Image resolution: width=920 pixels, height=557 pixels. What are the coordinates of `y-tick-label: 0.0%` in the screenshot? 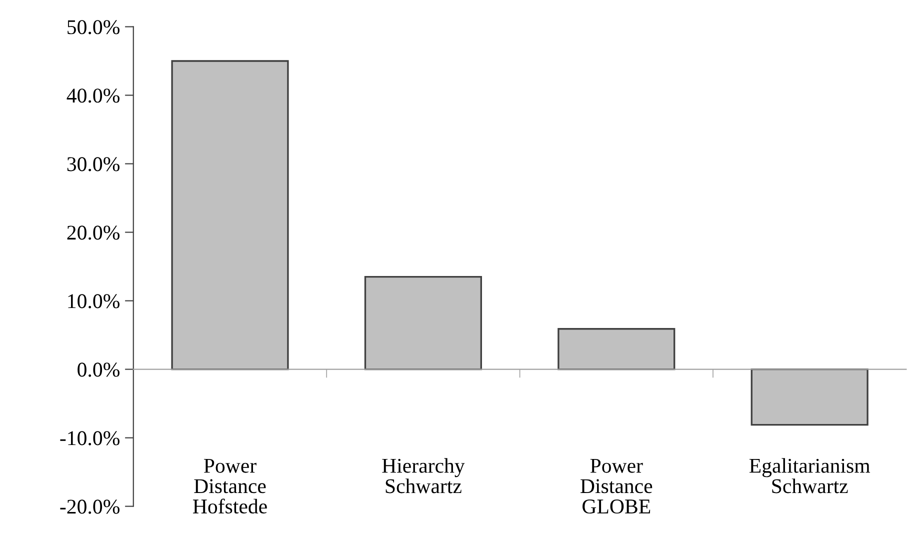 It's located at (99, 369).